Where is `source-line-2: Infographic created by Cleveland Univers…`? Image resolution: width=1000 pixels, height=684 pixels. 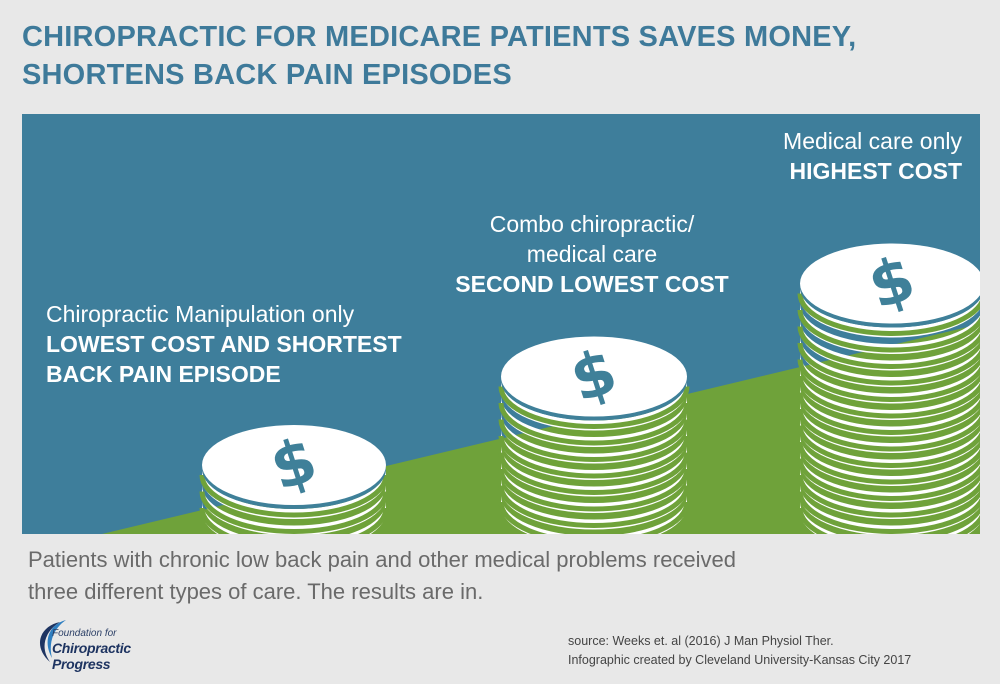
source-line-2: Infographic created by Cleveland Univers… is located at coordinates (740, 660).